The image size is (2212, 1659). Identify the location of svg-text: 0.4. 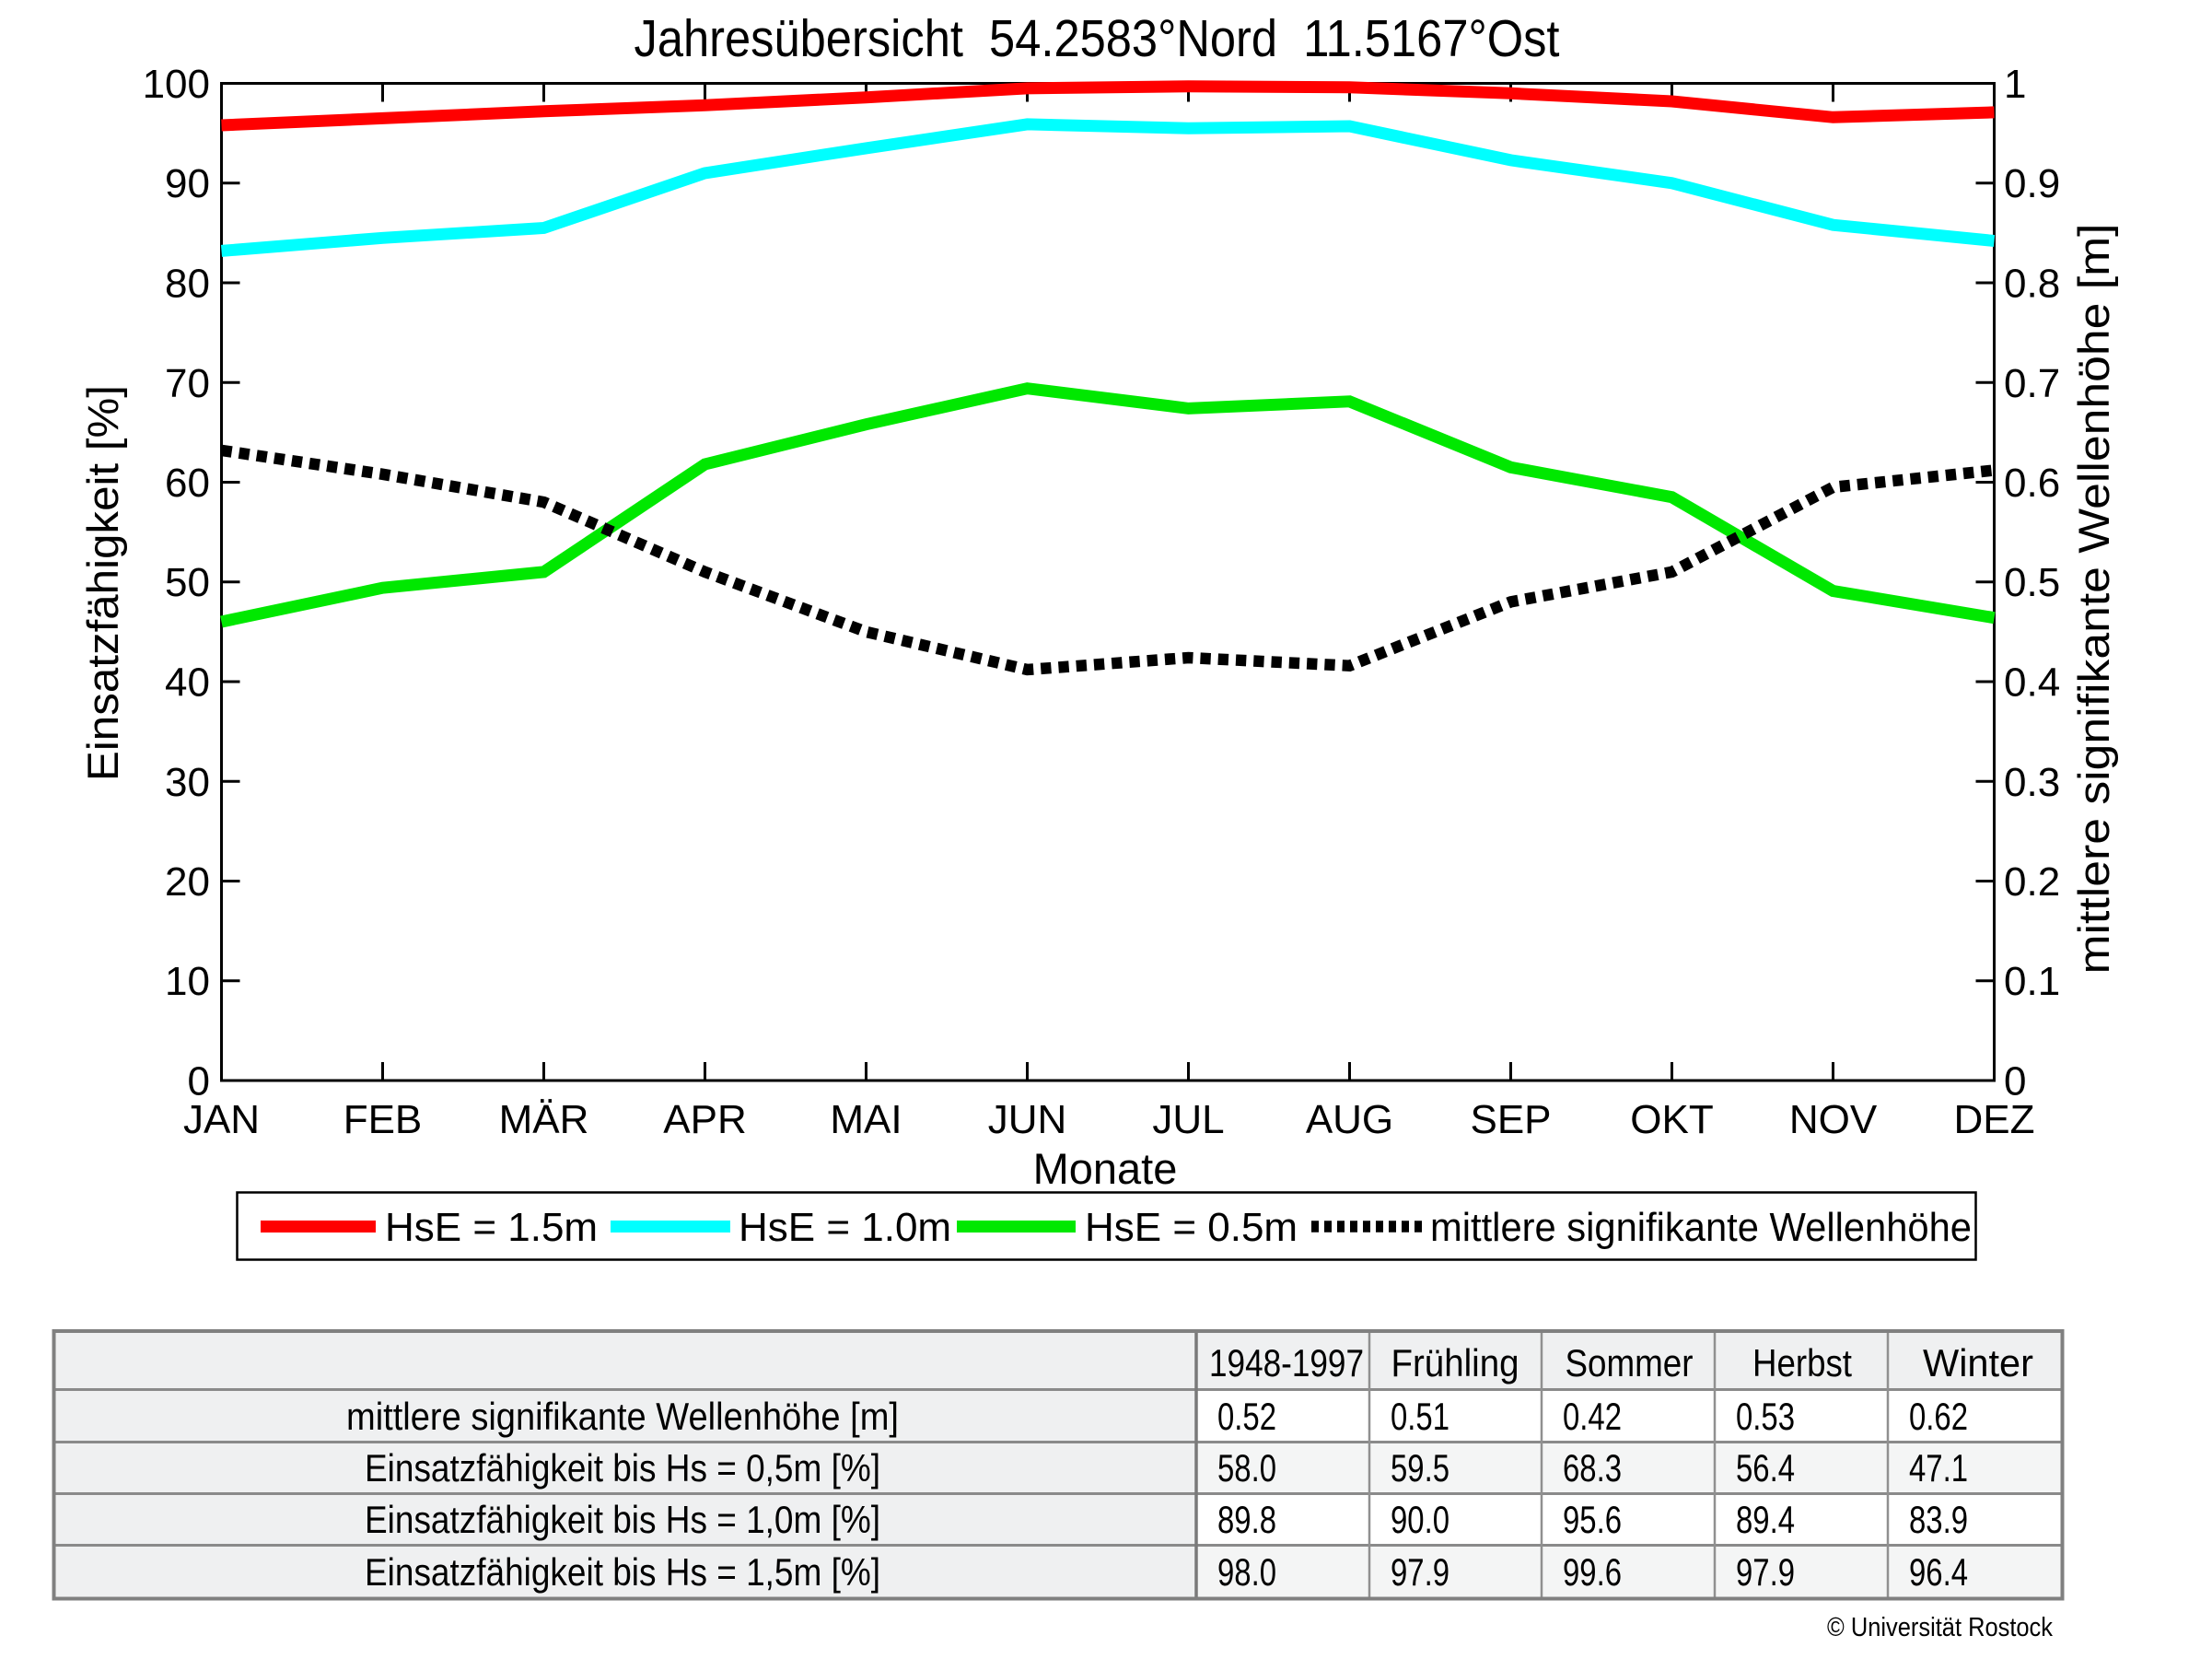
(2032, 683).